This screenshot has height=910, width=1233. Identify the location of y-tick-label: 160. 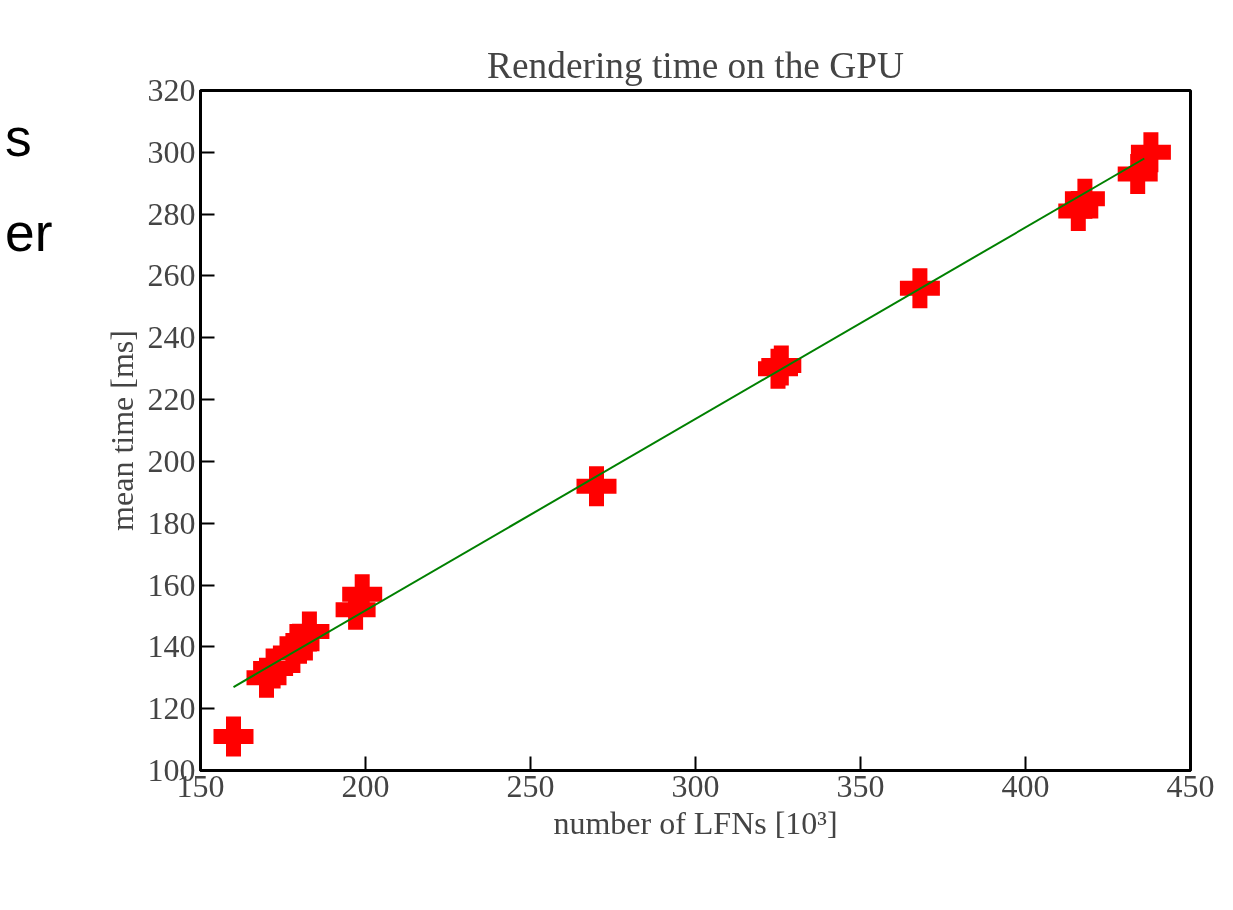
(171, 584).